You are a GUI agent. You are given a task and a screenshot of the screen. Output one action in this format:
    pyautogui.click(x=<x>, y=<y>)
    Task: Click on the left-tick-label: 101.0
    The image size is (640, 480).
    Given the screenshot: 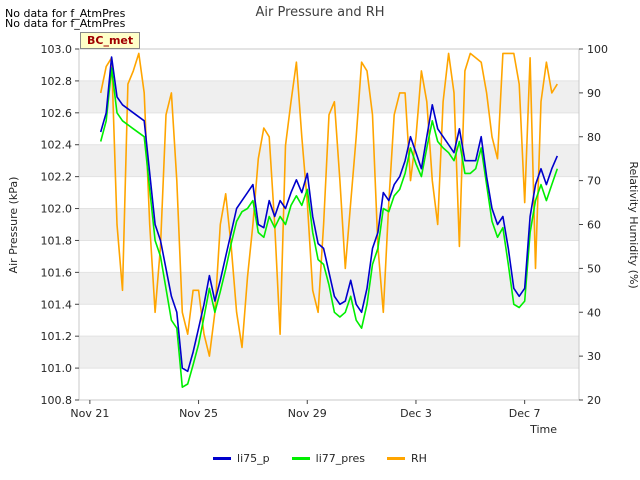 What is the action you would take?
    pyautogui.click(x=57, y=368)
    